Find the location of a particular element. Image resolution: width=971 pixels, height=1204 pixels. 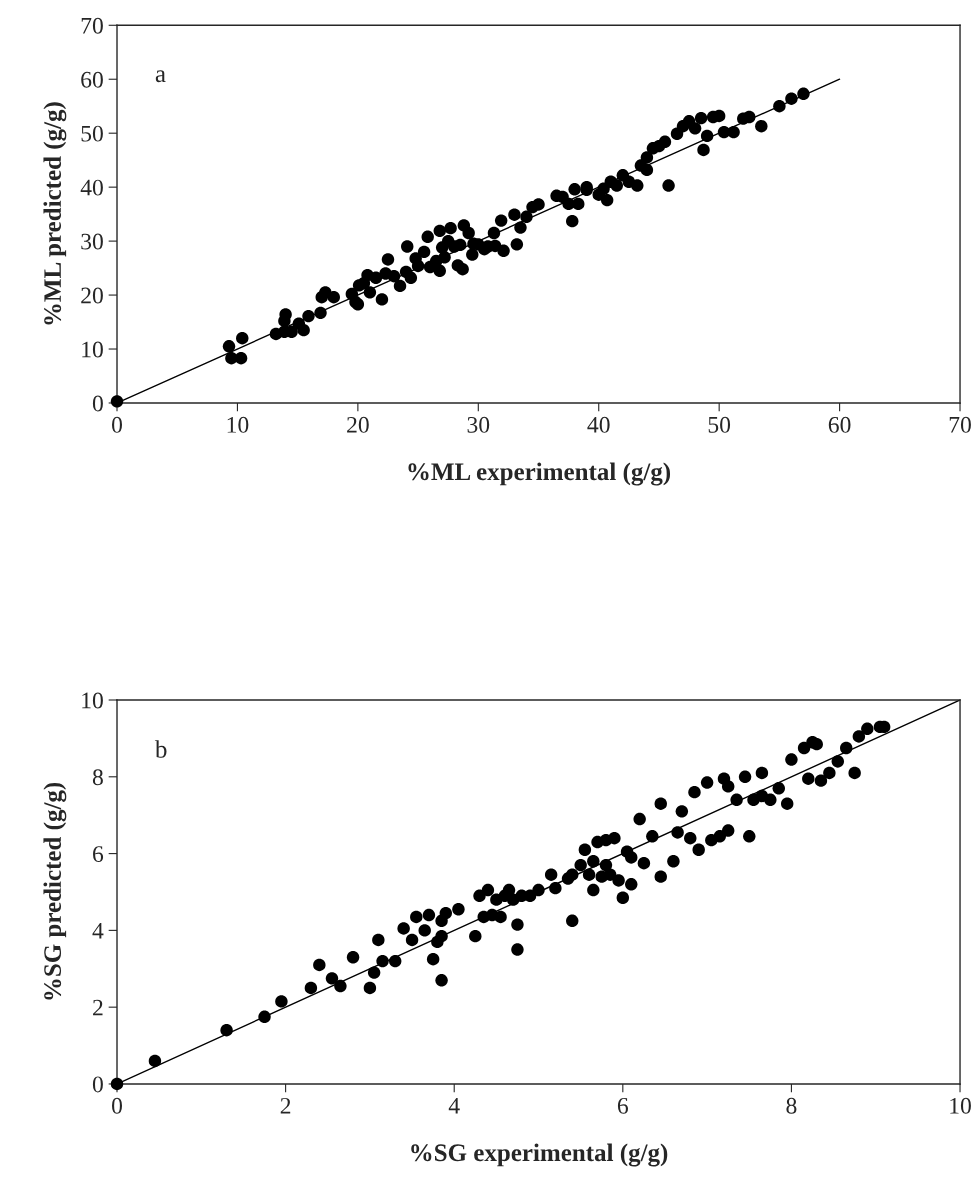

x-tick-label: 2 is located at coordinates (285, 1105).